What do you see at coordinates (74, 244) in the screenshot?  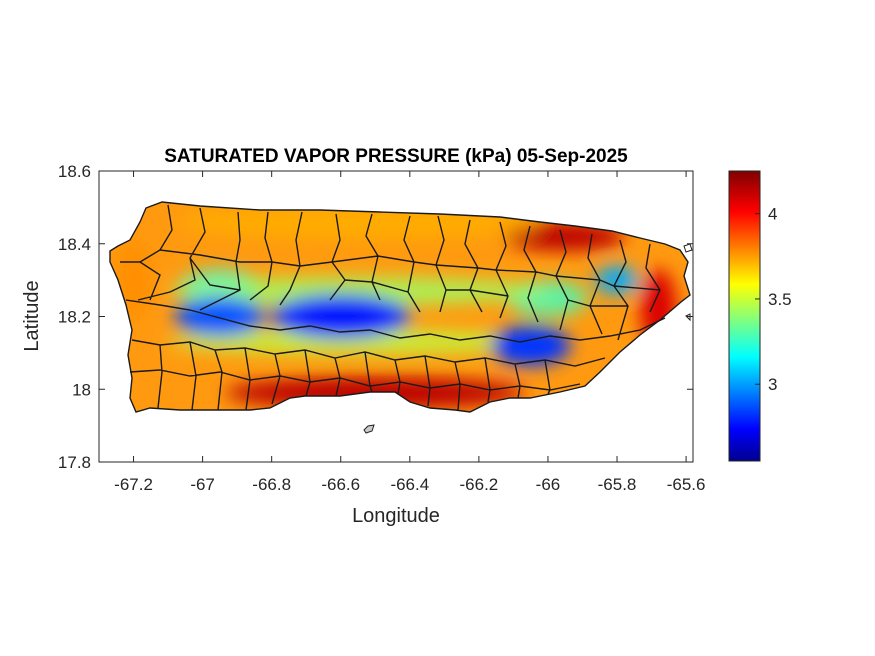 I see `y-tick-label: 18.4` at bounding box center [74, 244].